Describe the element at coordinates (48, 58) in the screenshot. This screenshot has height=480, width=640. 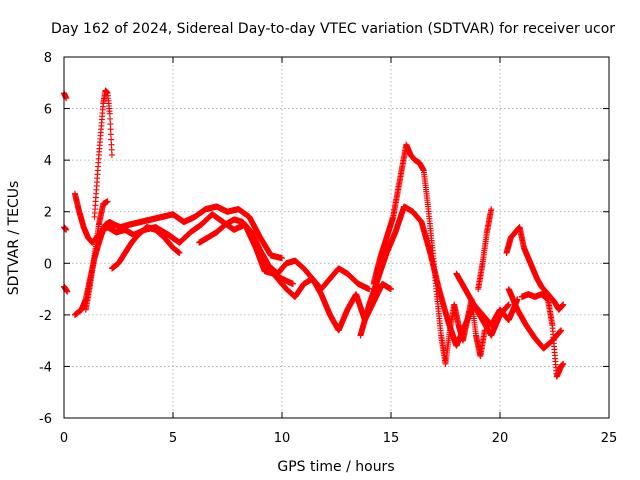
I see `y-tick-label: 8` at that location.